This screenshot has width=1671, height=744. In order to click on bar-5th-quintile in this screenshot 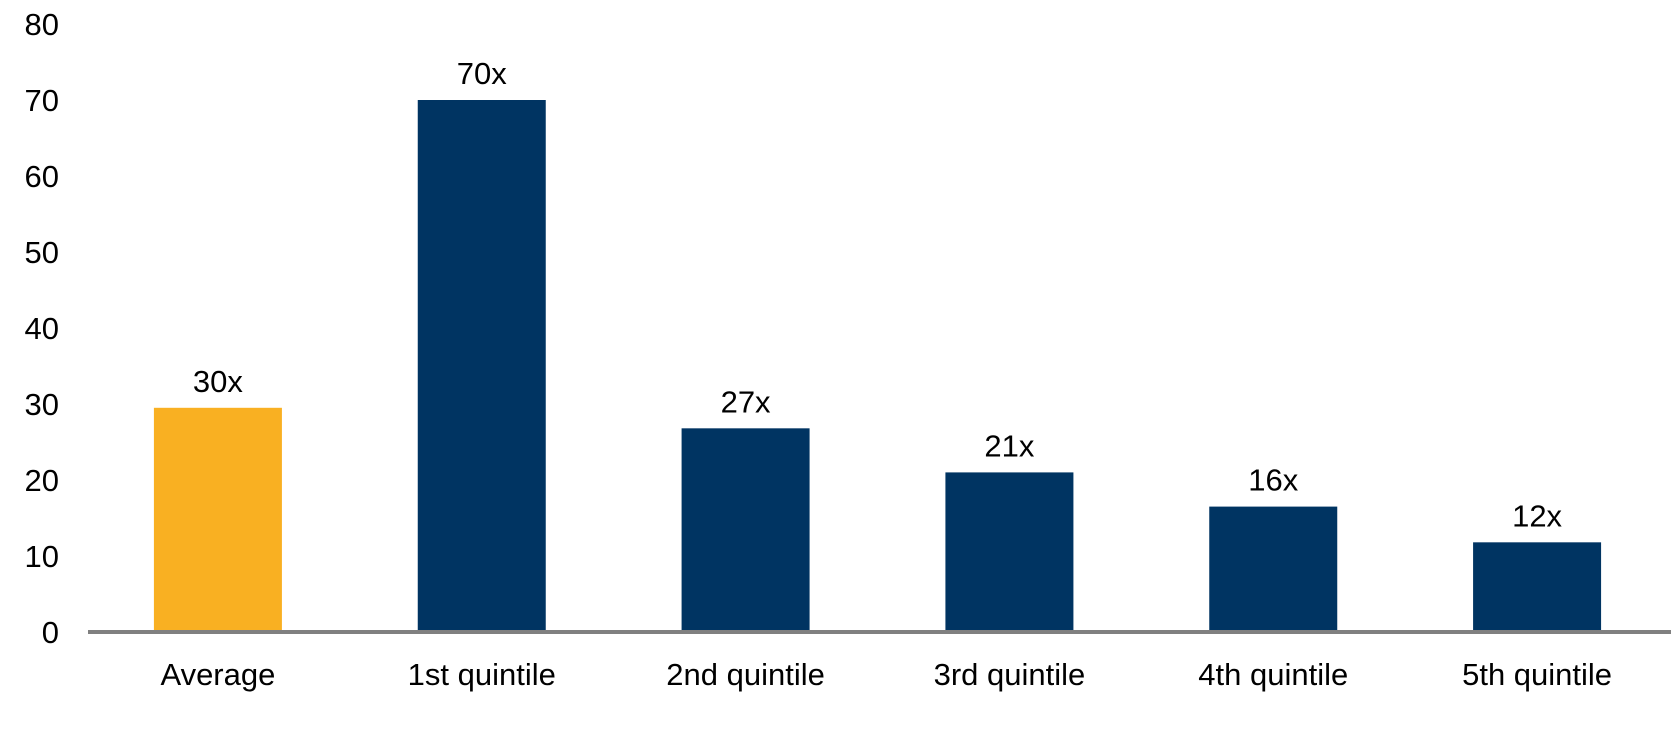, I will do `click(1537, 587)`.